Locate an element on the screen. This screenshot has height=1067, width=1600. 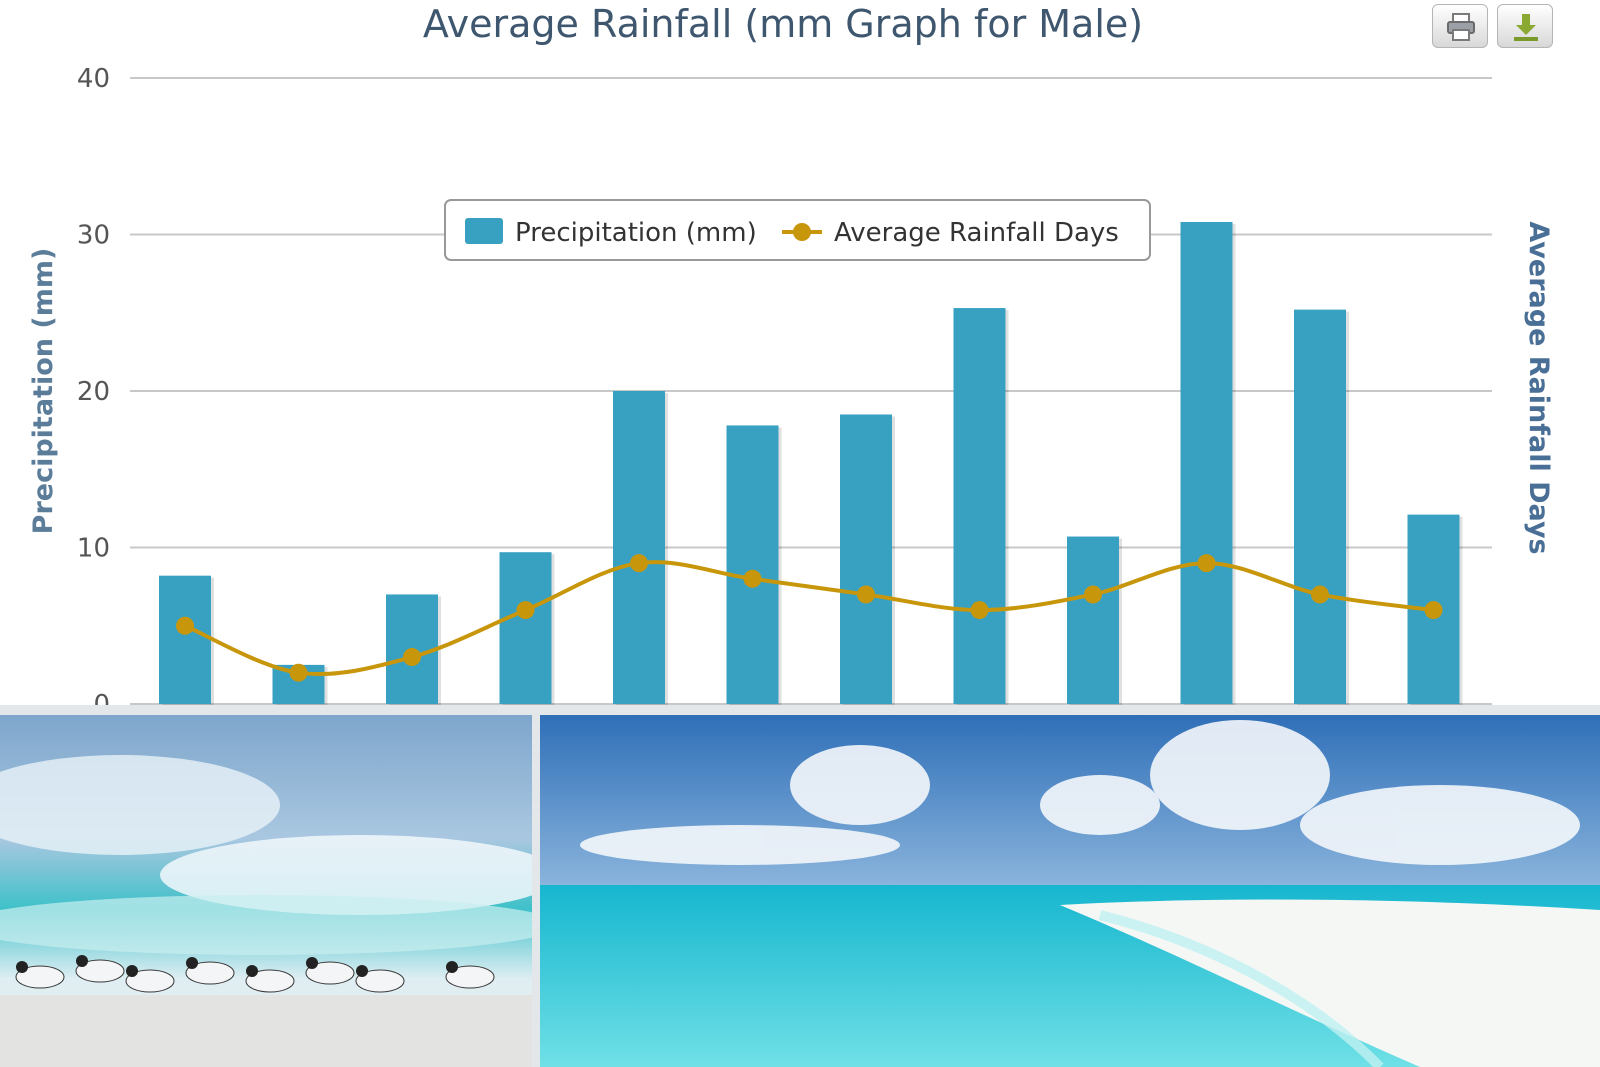
y-tick-label: 40 is located at coordinates (93, 79).